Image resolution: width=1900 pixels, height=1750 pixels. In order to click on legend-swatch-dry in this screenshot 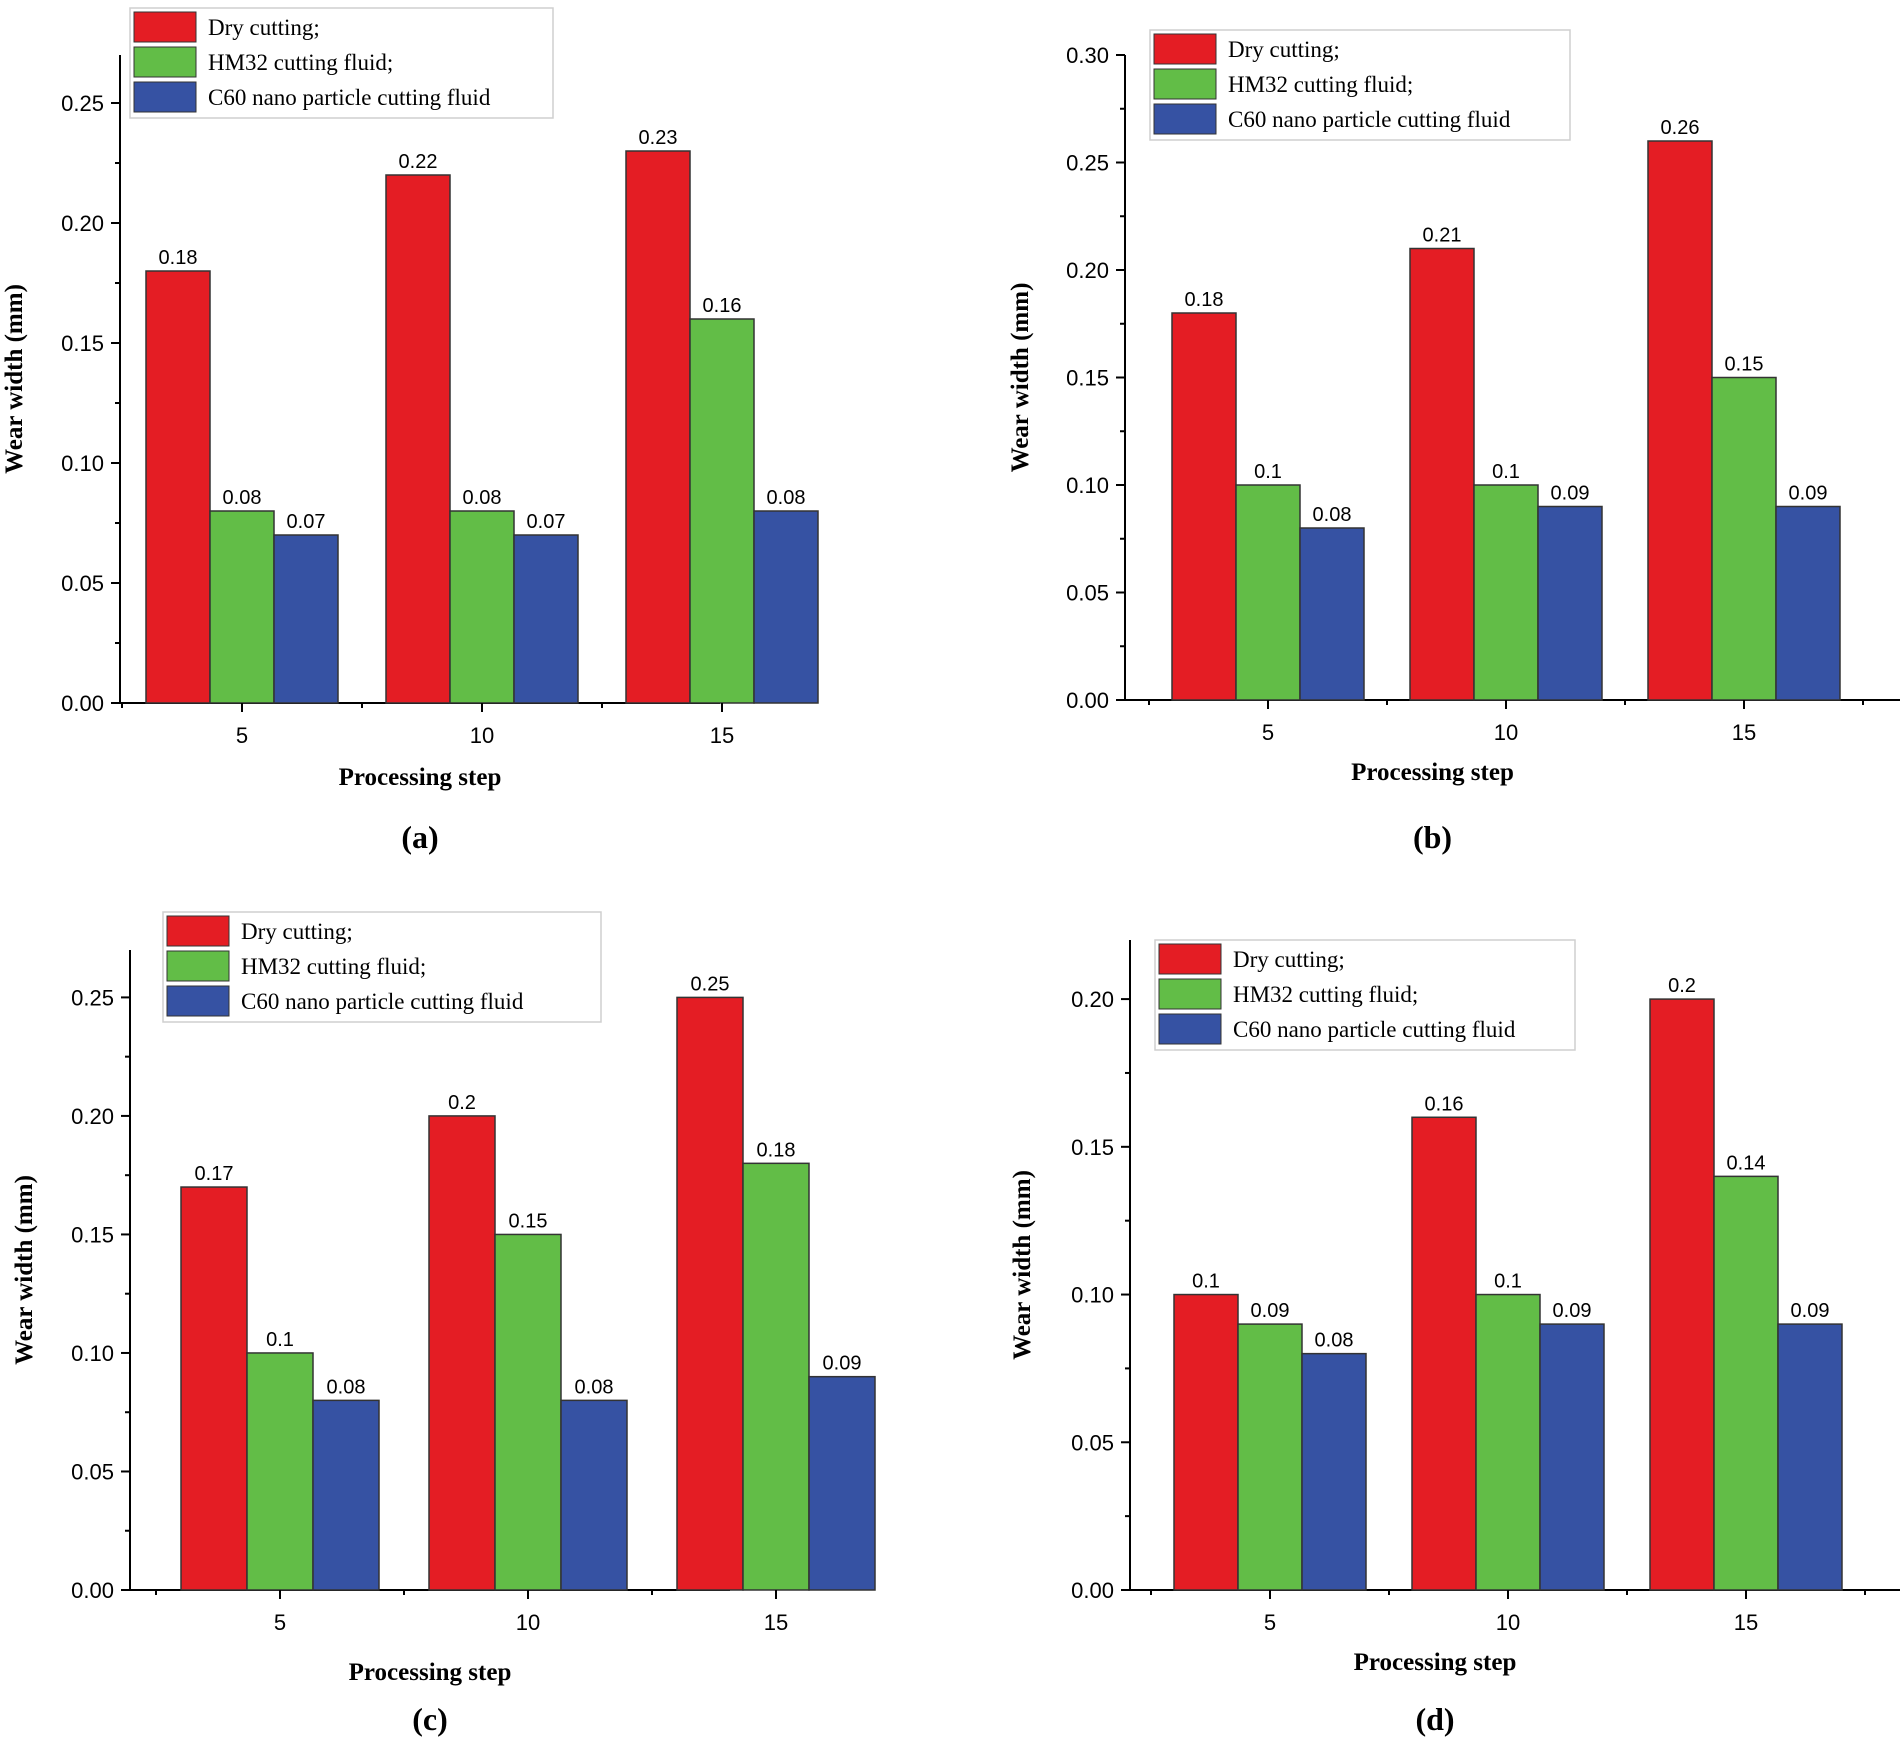, I will do `click(165, 27)`.